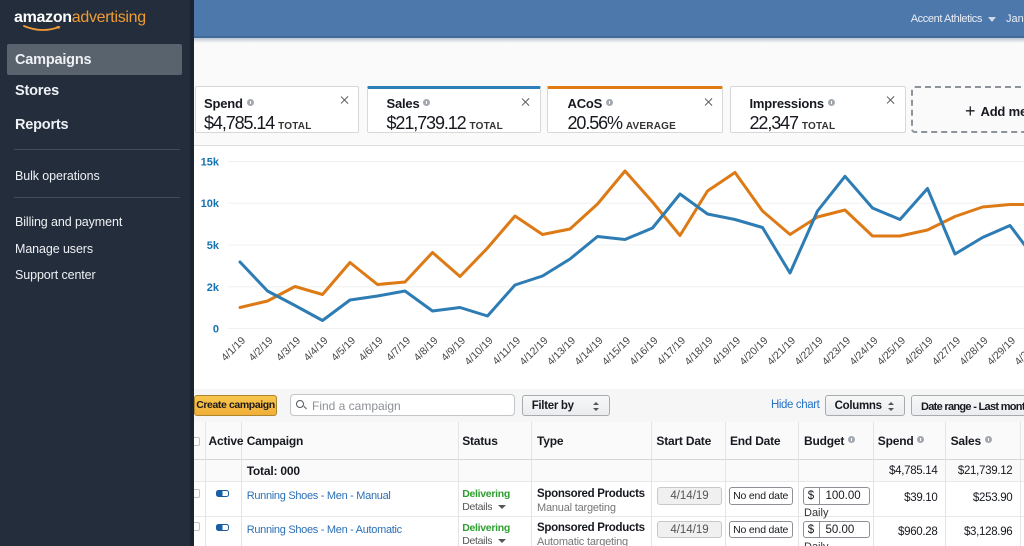 The image size is (1024, 546). I want to click on svg-text: 4/24/19, so click(863, 351).